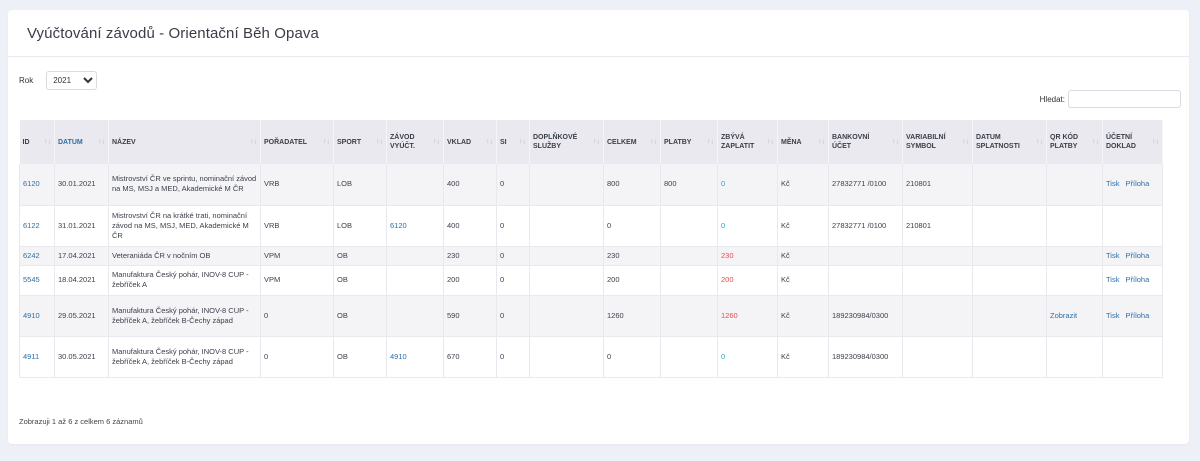 This screenshot has height=461, width=1200. What do you see at coordinates (632, 357) in the screenshot?
I see `cell-total: 0` at bounding box center [632, 357].